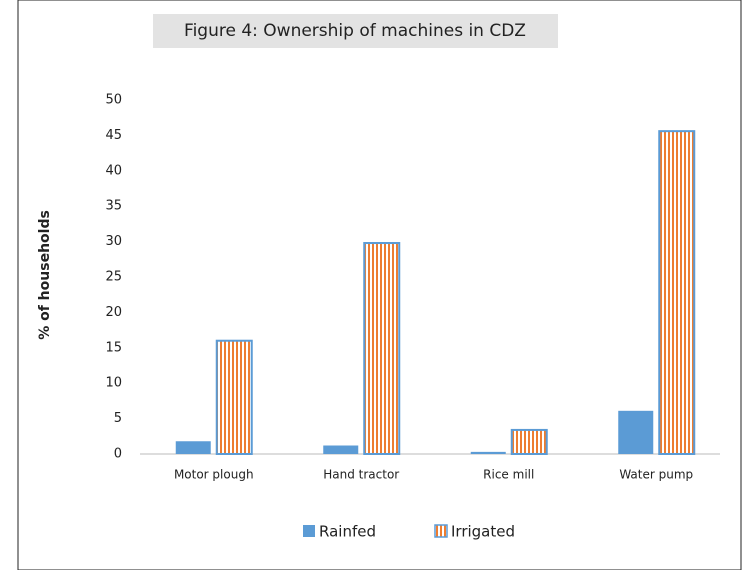  What do you see at coordinates (361, 475) in the screenshot?
I see `x-tick-label: Hand tractor` at bounding box center [361, 475].